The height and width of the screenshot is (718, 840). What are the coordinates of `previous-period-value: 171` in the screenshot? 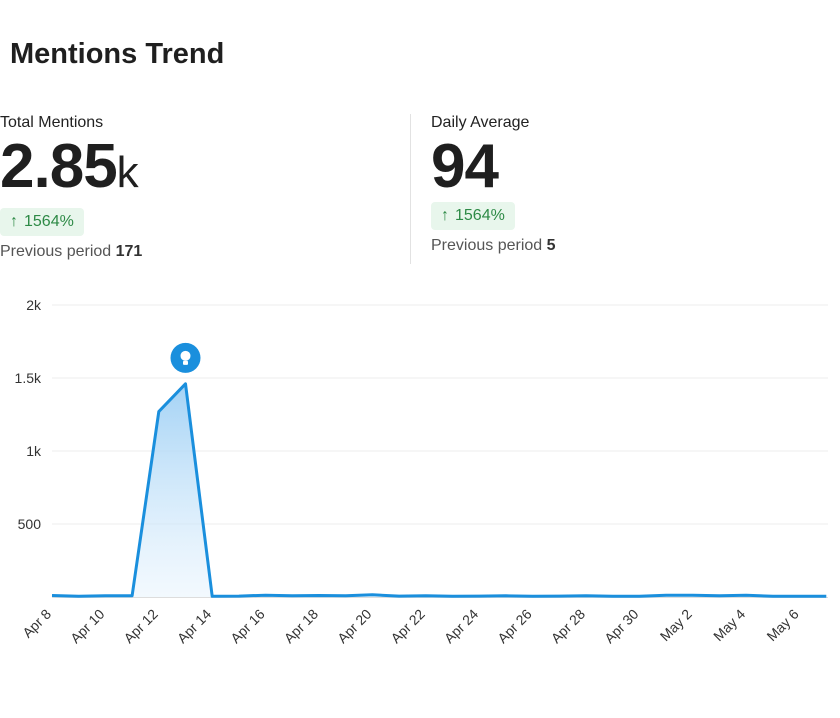 It's located at (129, 251).